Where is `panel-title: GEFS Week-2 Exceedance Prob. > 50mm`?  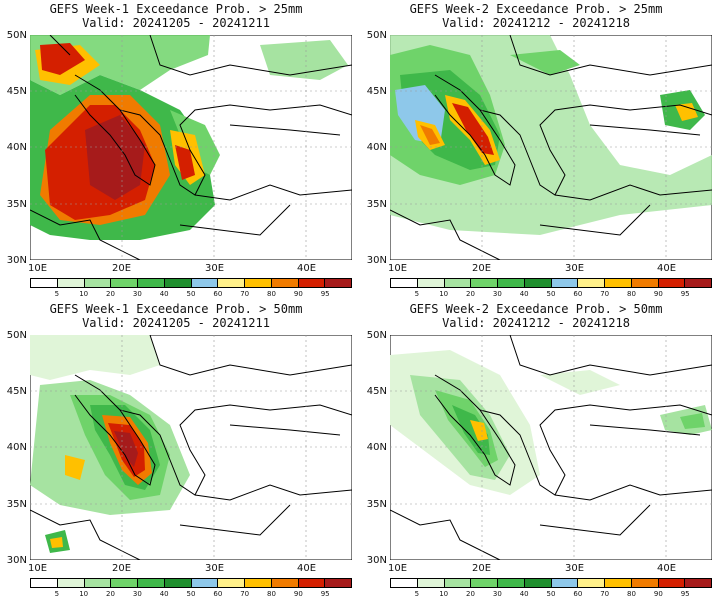
panel-title: GEFS Week-2 Exceedance Prob. > 50mm is located at coordinates (536, 309).